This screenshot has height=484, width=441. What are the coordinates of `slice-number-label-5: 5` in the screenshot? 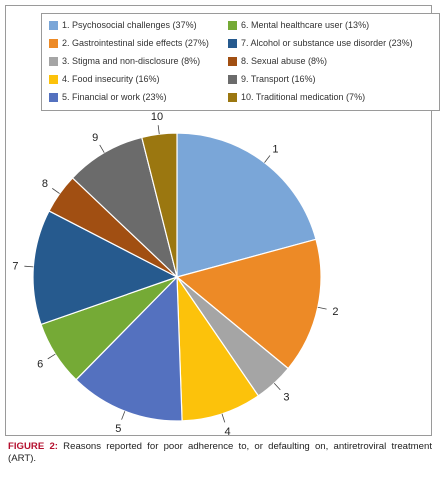 It's located at (118, 429).